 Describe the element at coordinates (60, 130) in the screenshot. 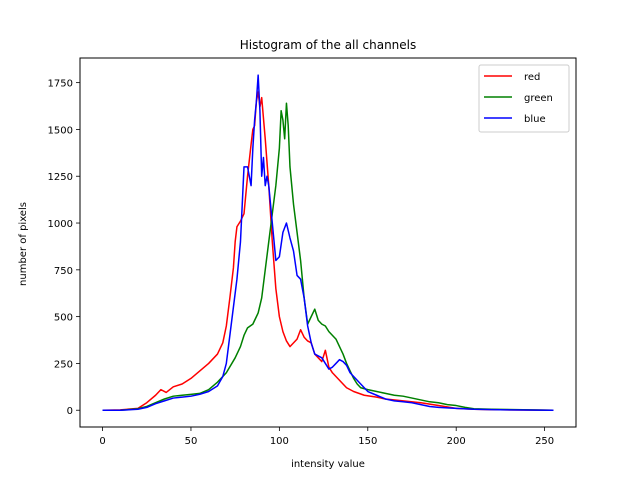

I see `y-tick-label: 1500` at that location.